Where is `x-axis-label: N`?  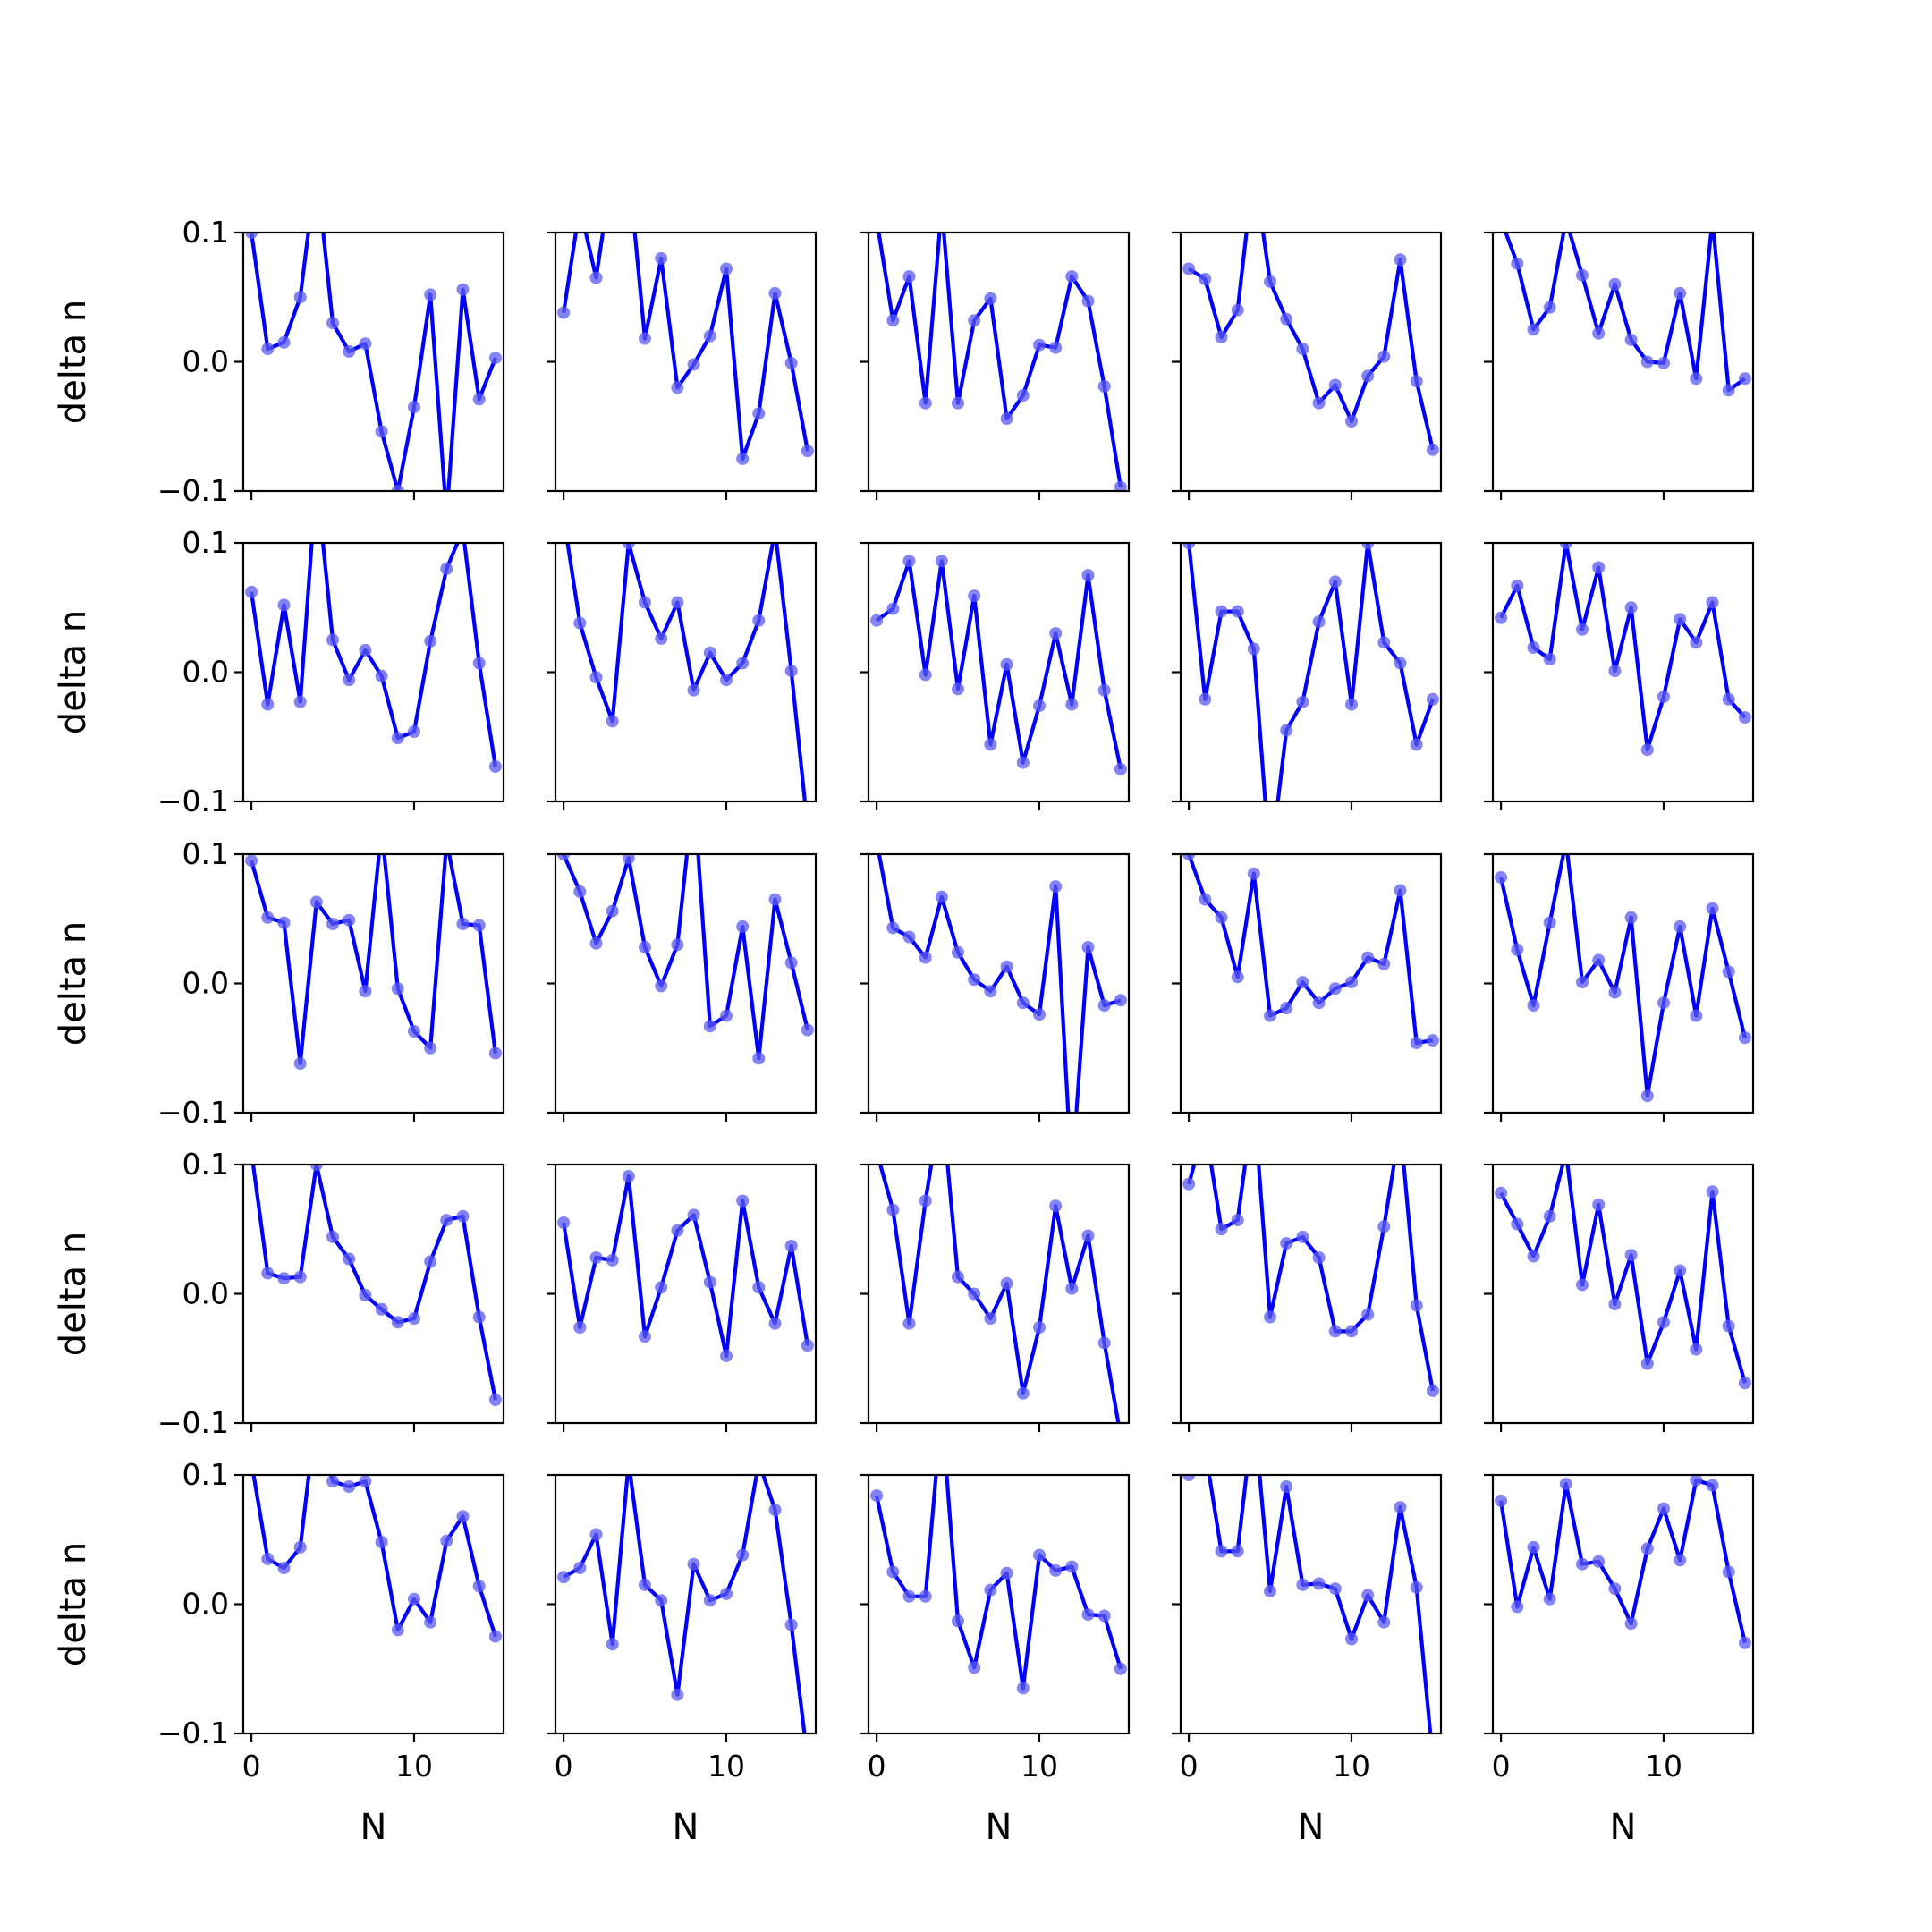 x-axis-label: N is located at coordinates (1311, 1827).